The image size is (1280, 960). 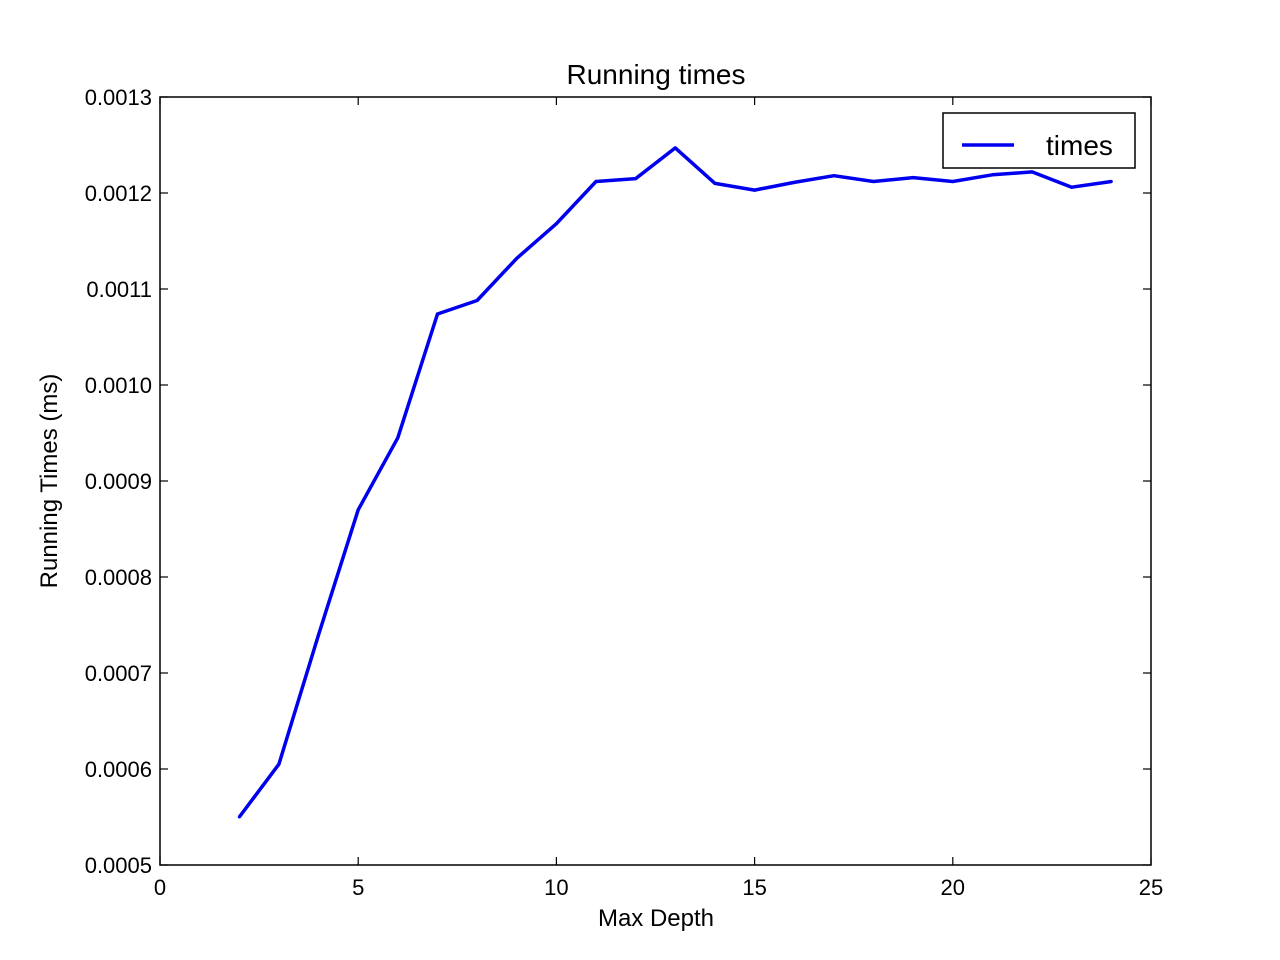 What do you see at coordinates (656, 918) in the screenshot?
I see `x-axis-label: Max Depth` at bounding box center [656, 918].